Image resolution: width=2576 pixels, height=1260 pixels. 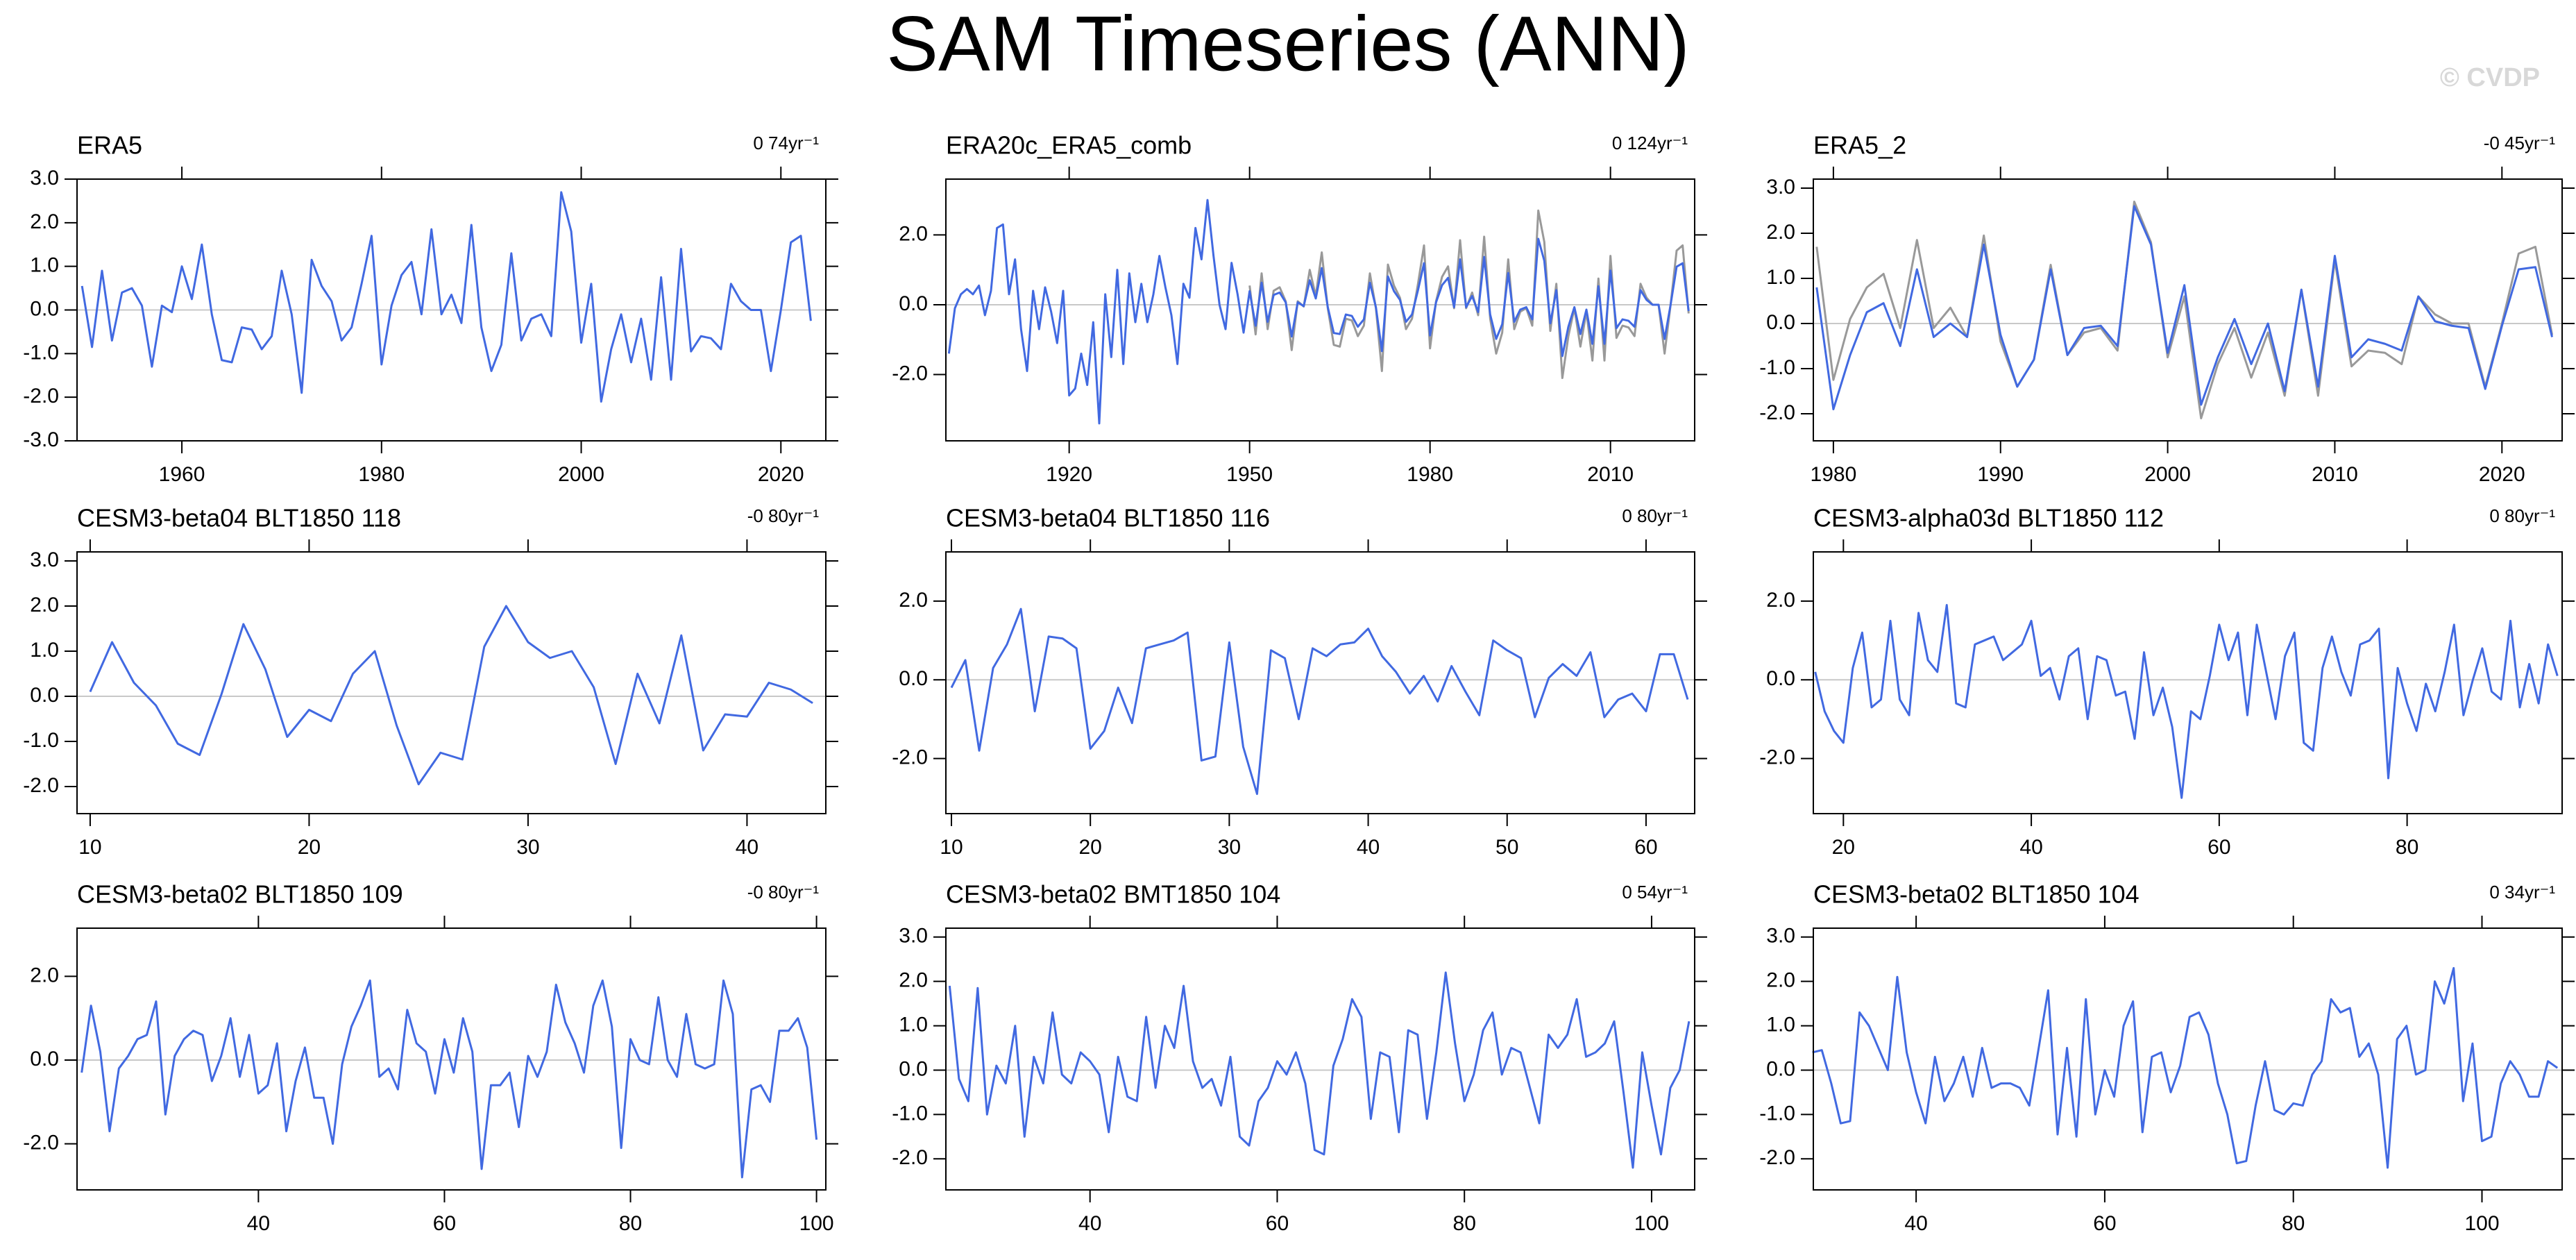 I want to click on x-tick-label: 1990, so click(x=2001, y=475).